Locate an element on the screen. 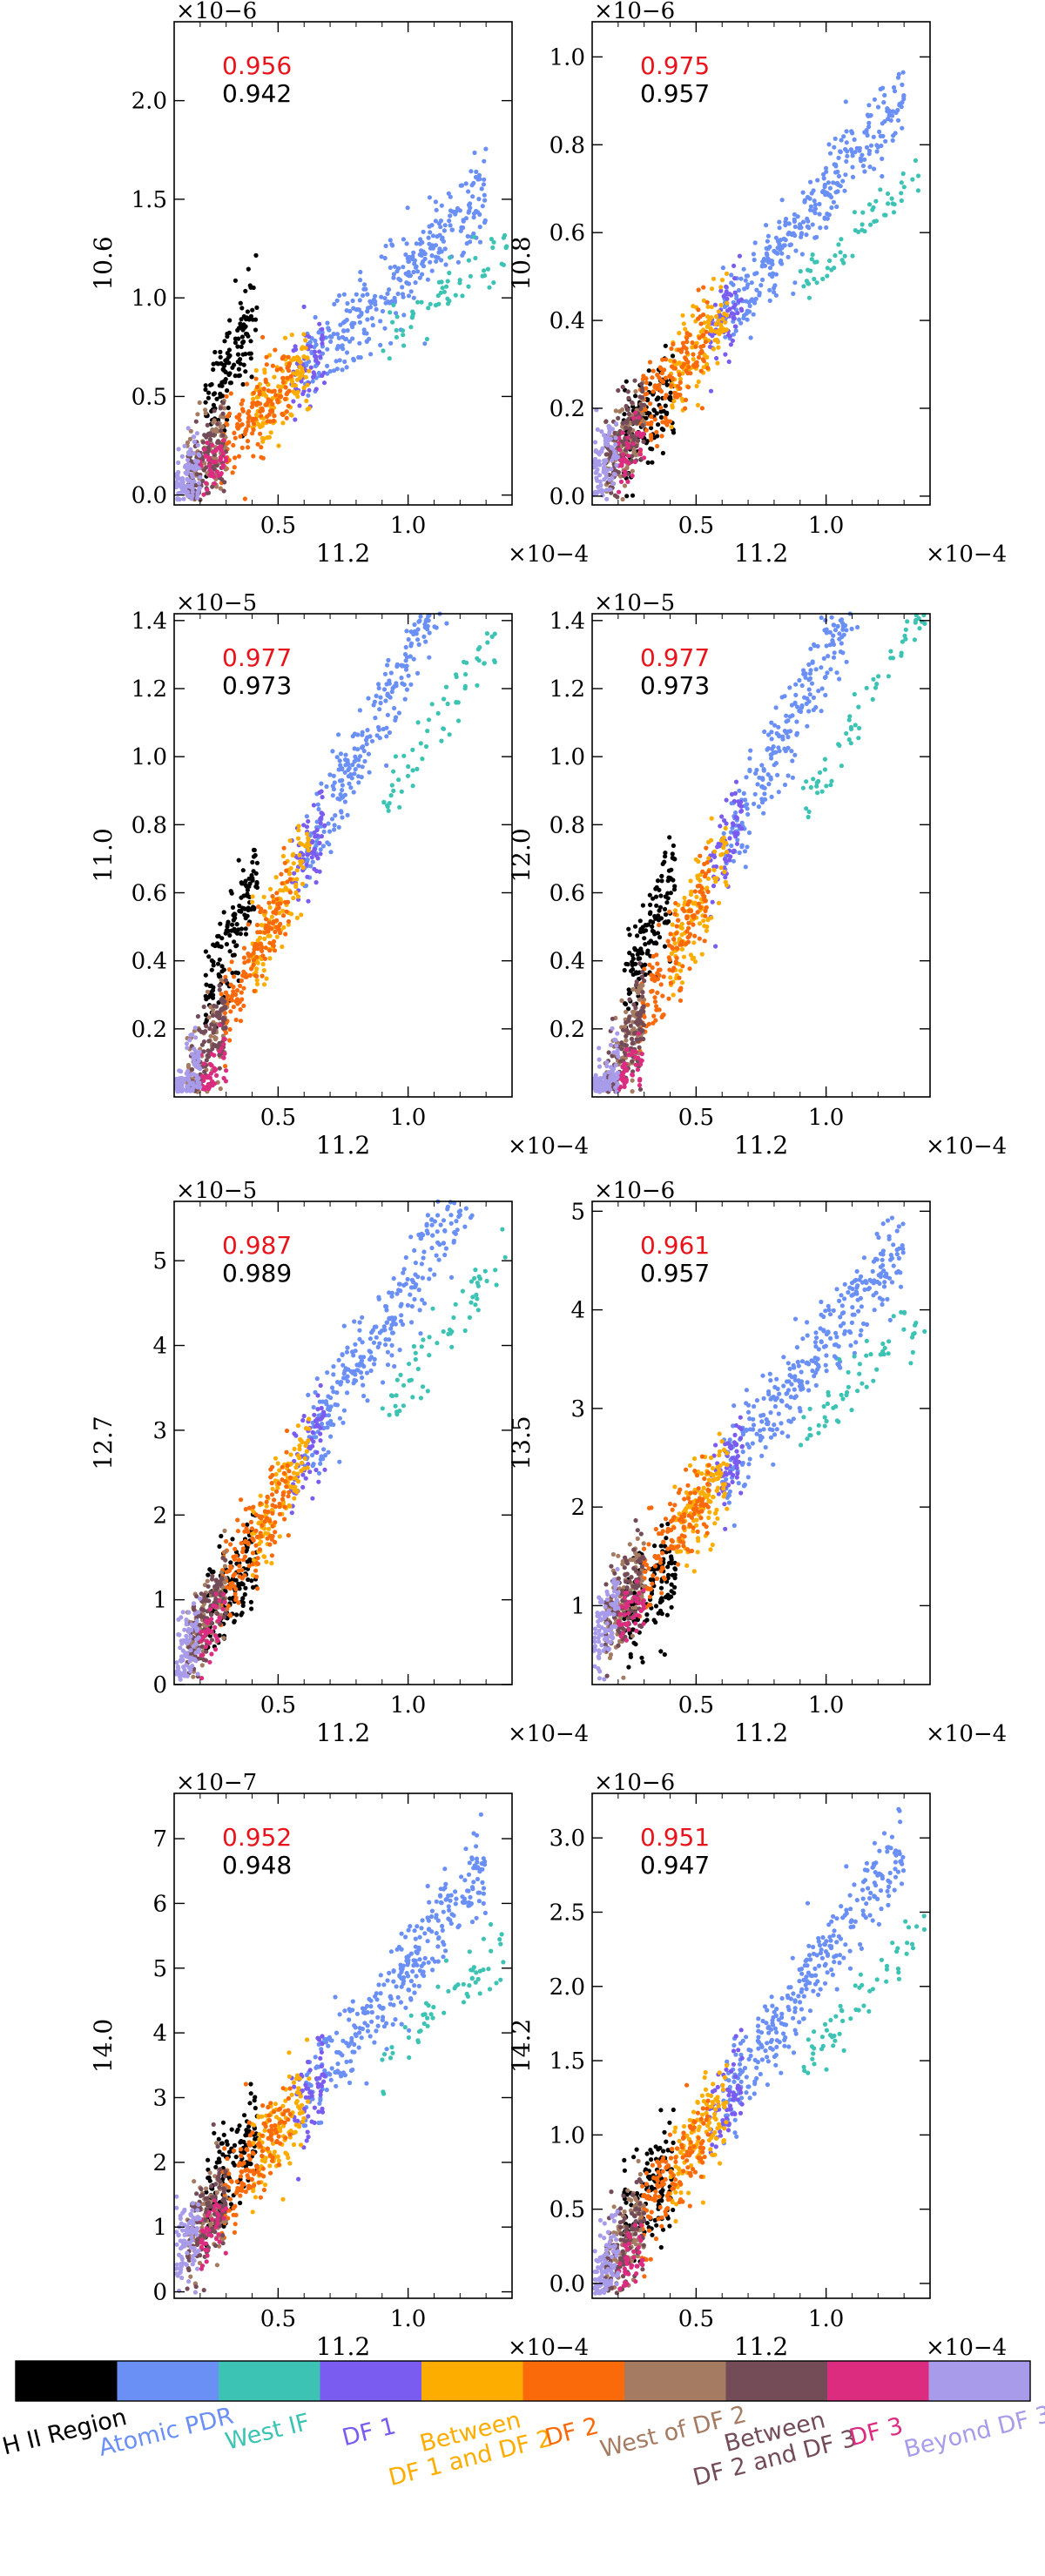  y-tick-label: 0.8 is located at coordinates (567, 825).